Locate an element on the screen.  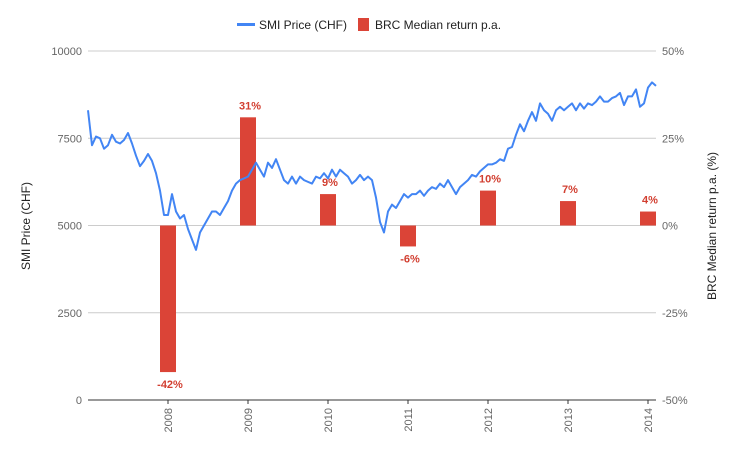
legend-bar-label: BRC Median return p.a. is located at coordinates (438, 25).